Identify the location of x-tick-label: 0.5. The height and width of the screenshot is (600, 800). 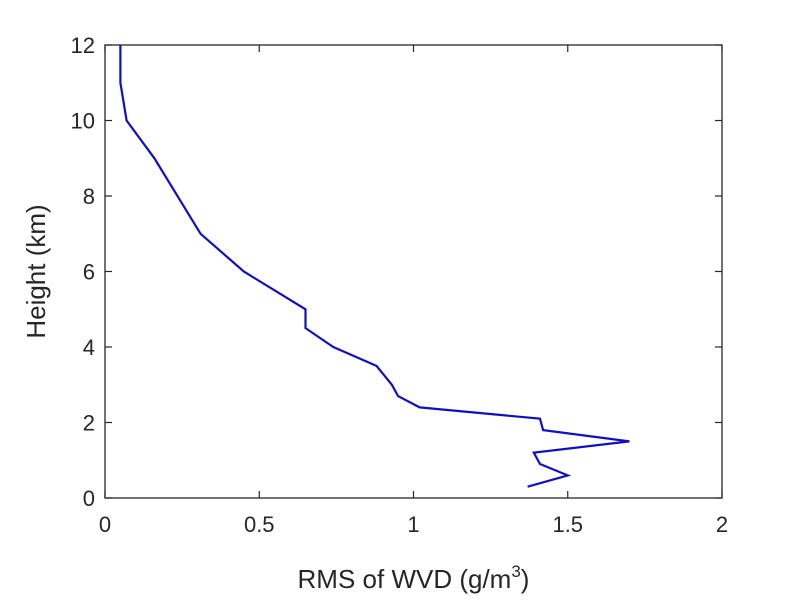
(259, 524).